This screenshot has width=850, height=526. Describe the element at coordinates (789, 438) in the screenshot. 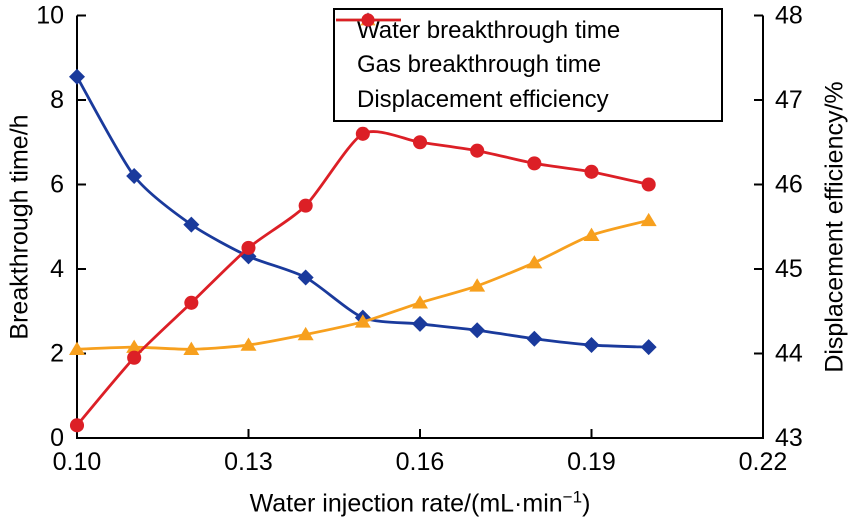

I see `y-right-tick-label: 43` at that location.